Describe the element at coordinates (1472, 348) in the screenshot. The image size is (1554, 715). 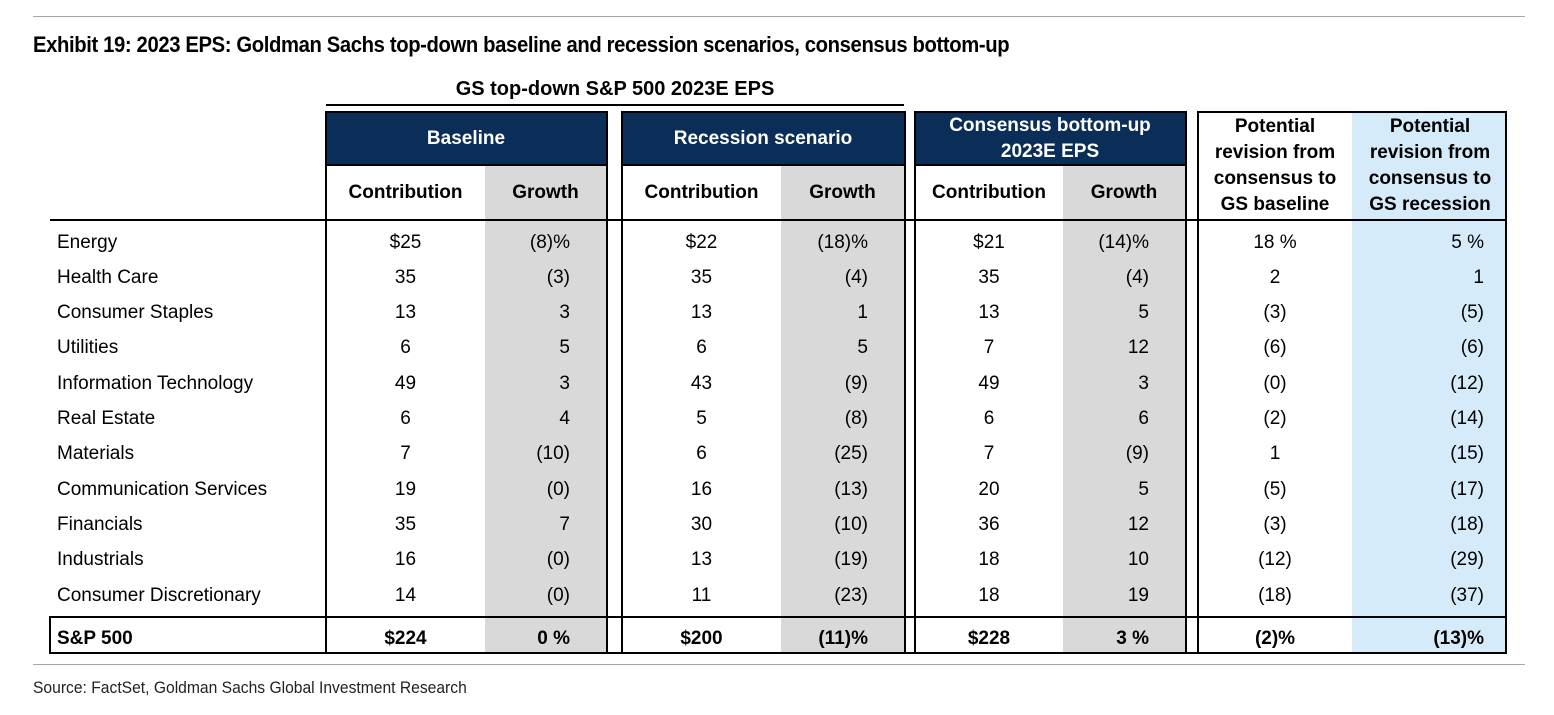
I see `cell-rev-r: (6)` at that location.